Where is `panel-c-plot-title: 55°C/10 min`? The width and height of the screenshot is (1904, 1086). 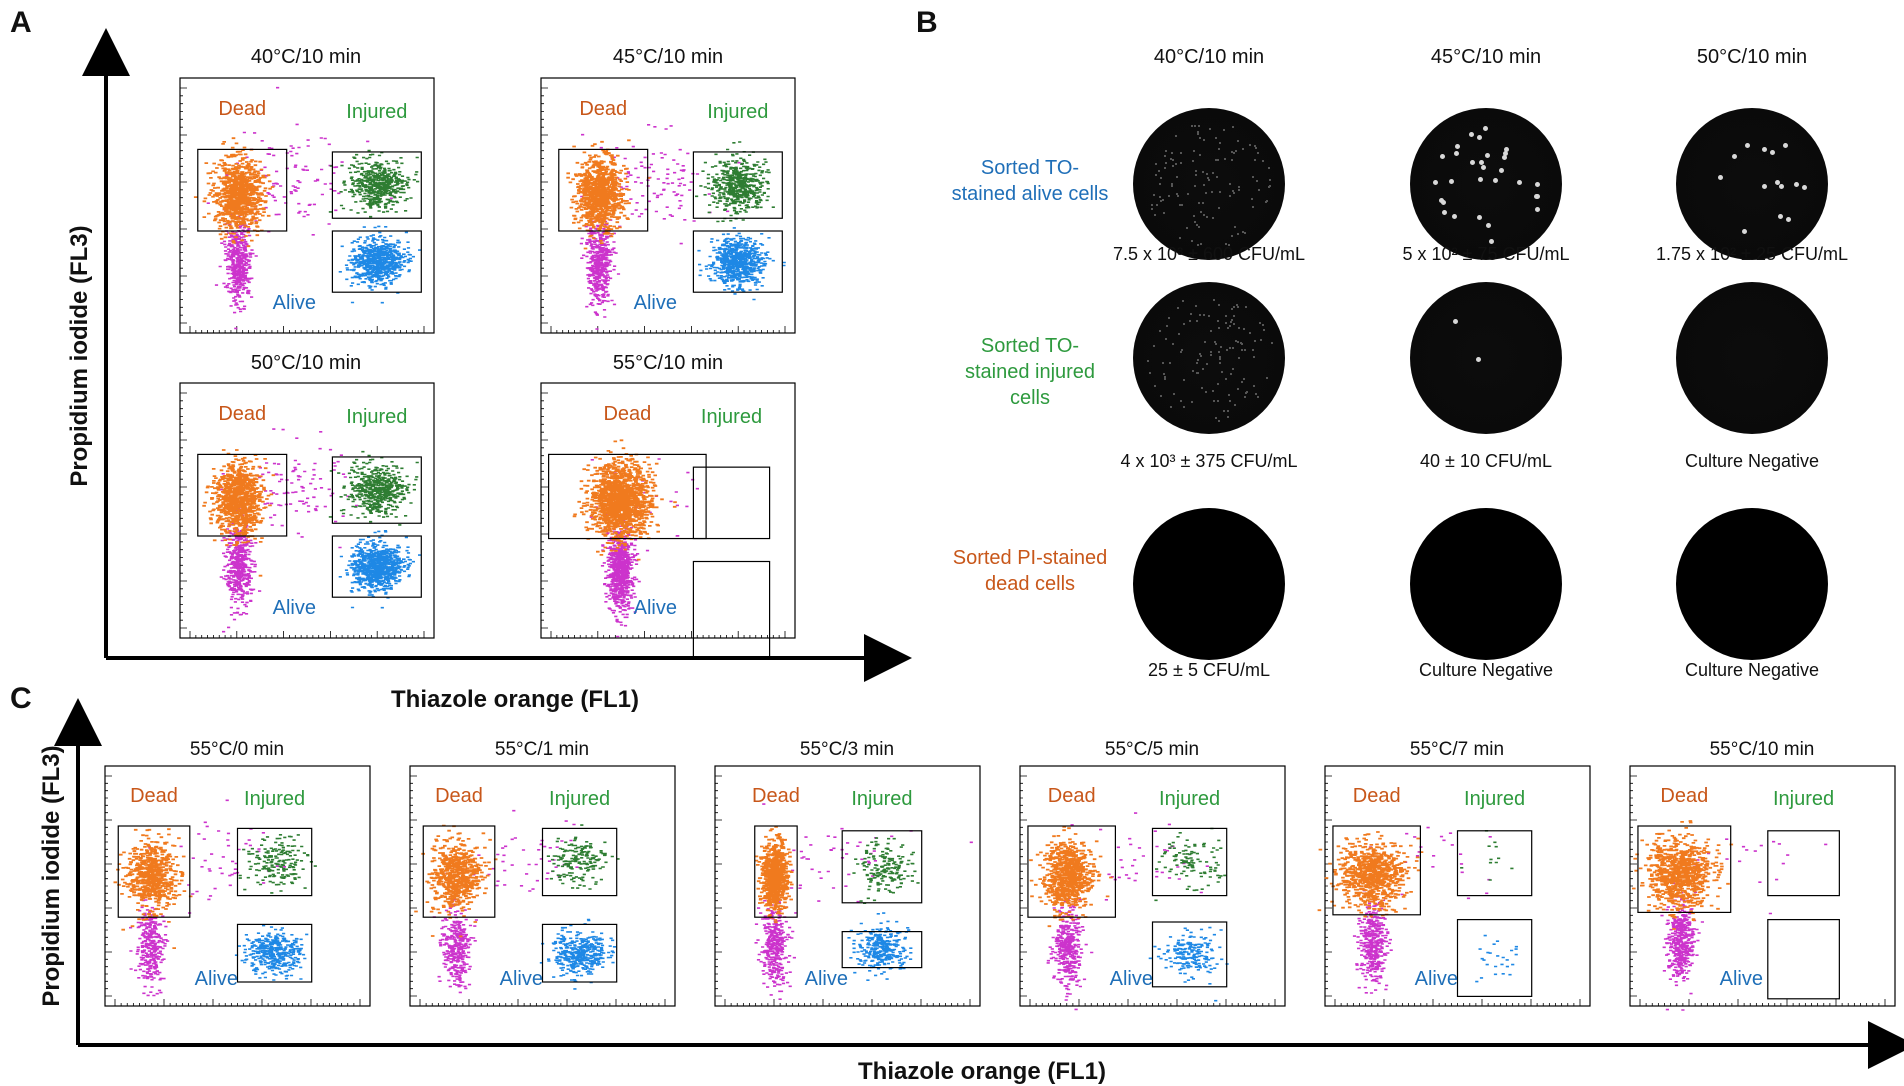 panel-c-plot-title: 55°C/10 min is located at coordinates (1762, 749).